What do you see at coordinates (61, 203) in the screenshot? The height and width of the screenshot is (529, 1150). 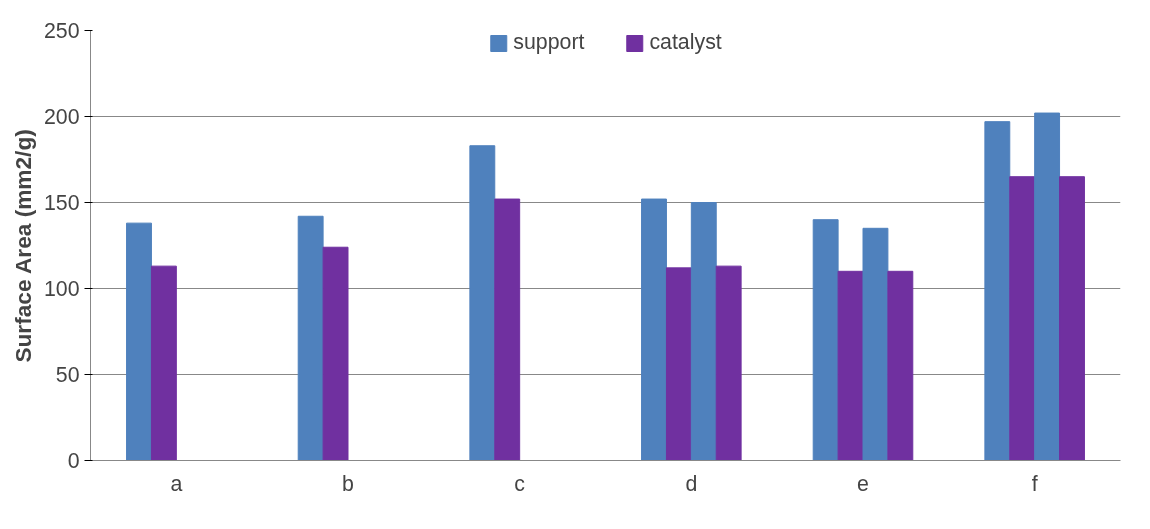 I see `y-tick-label: 150` at bounding box center [61, 203].